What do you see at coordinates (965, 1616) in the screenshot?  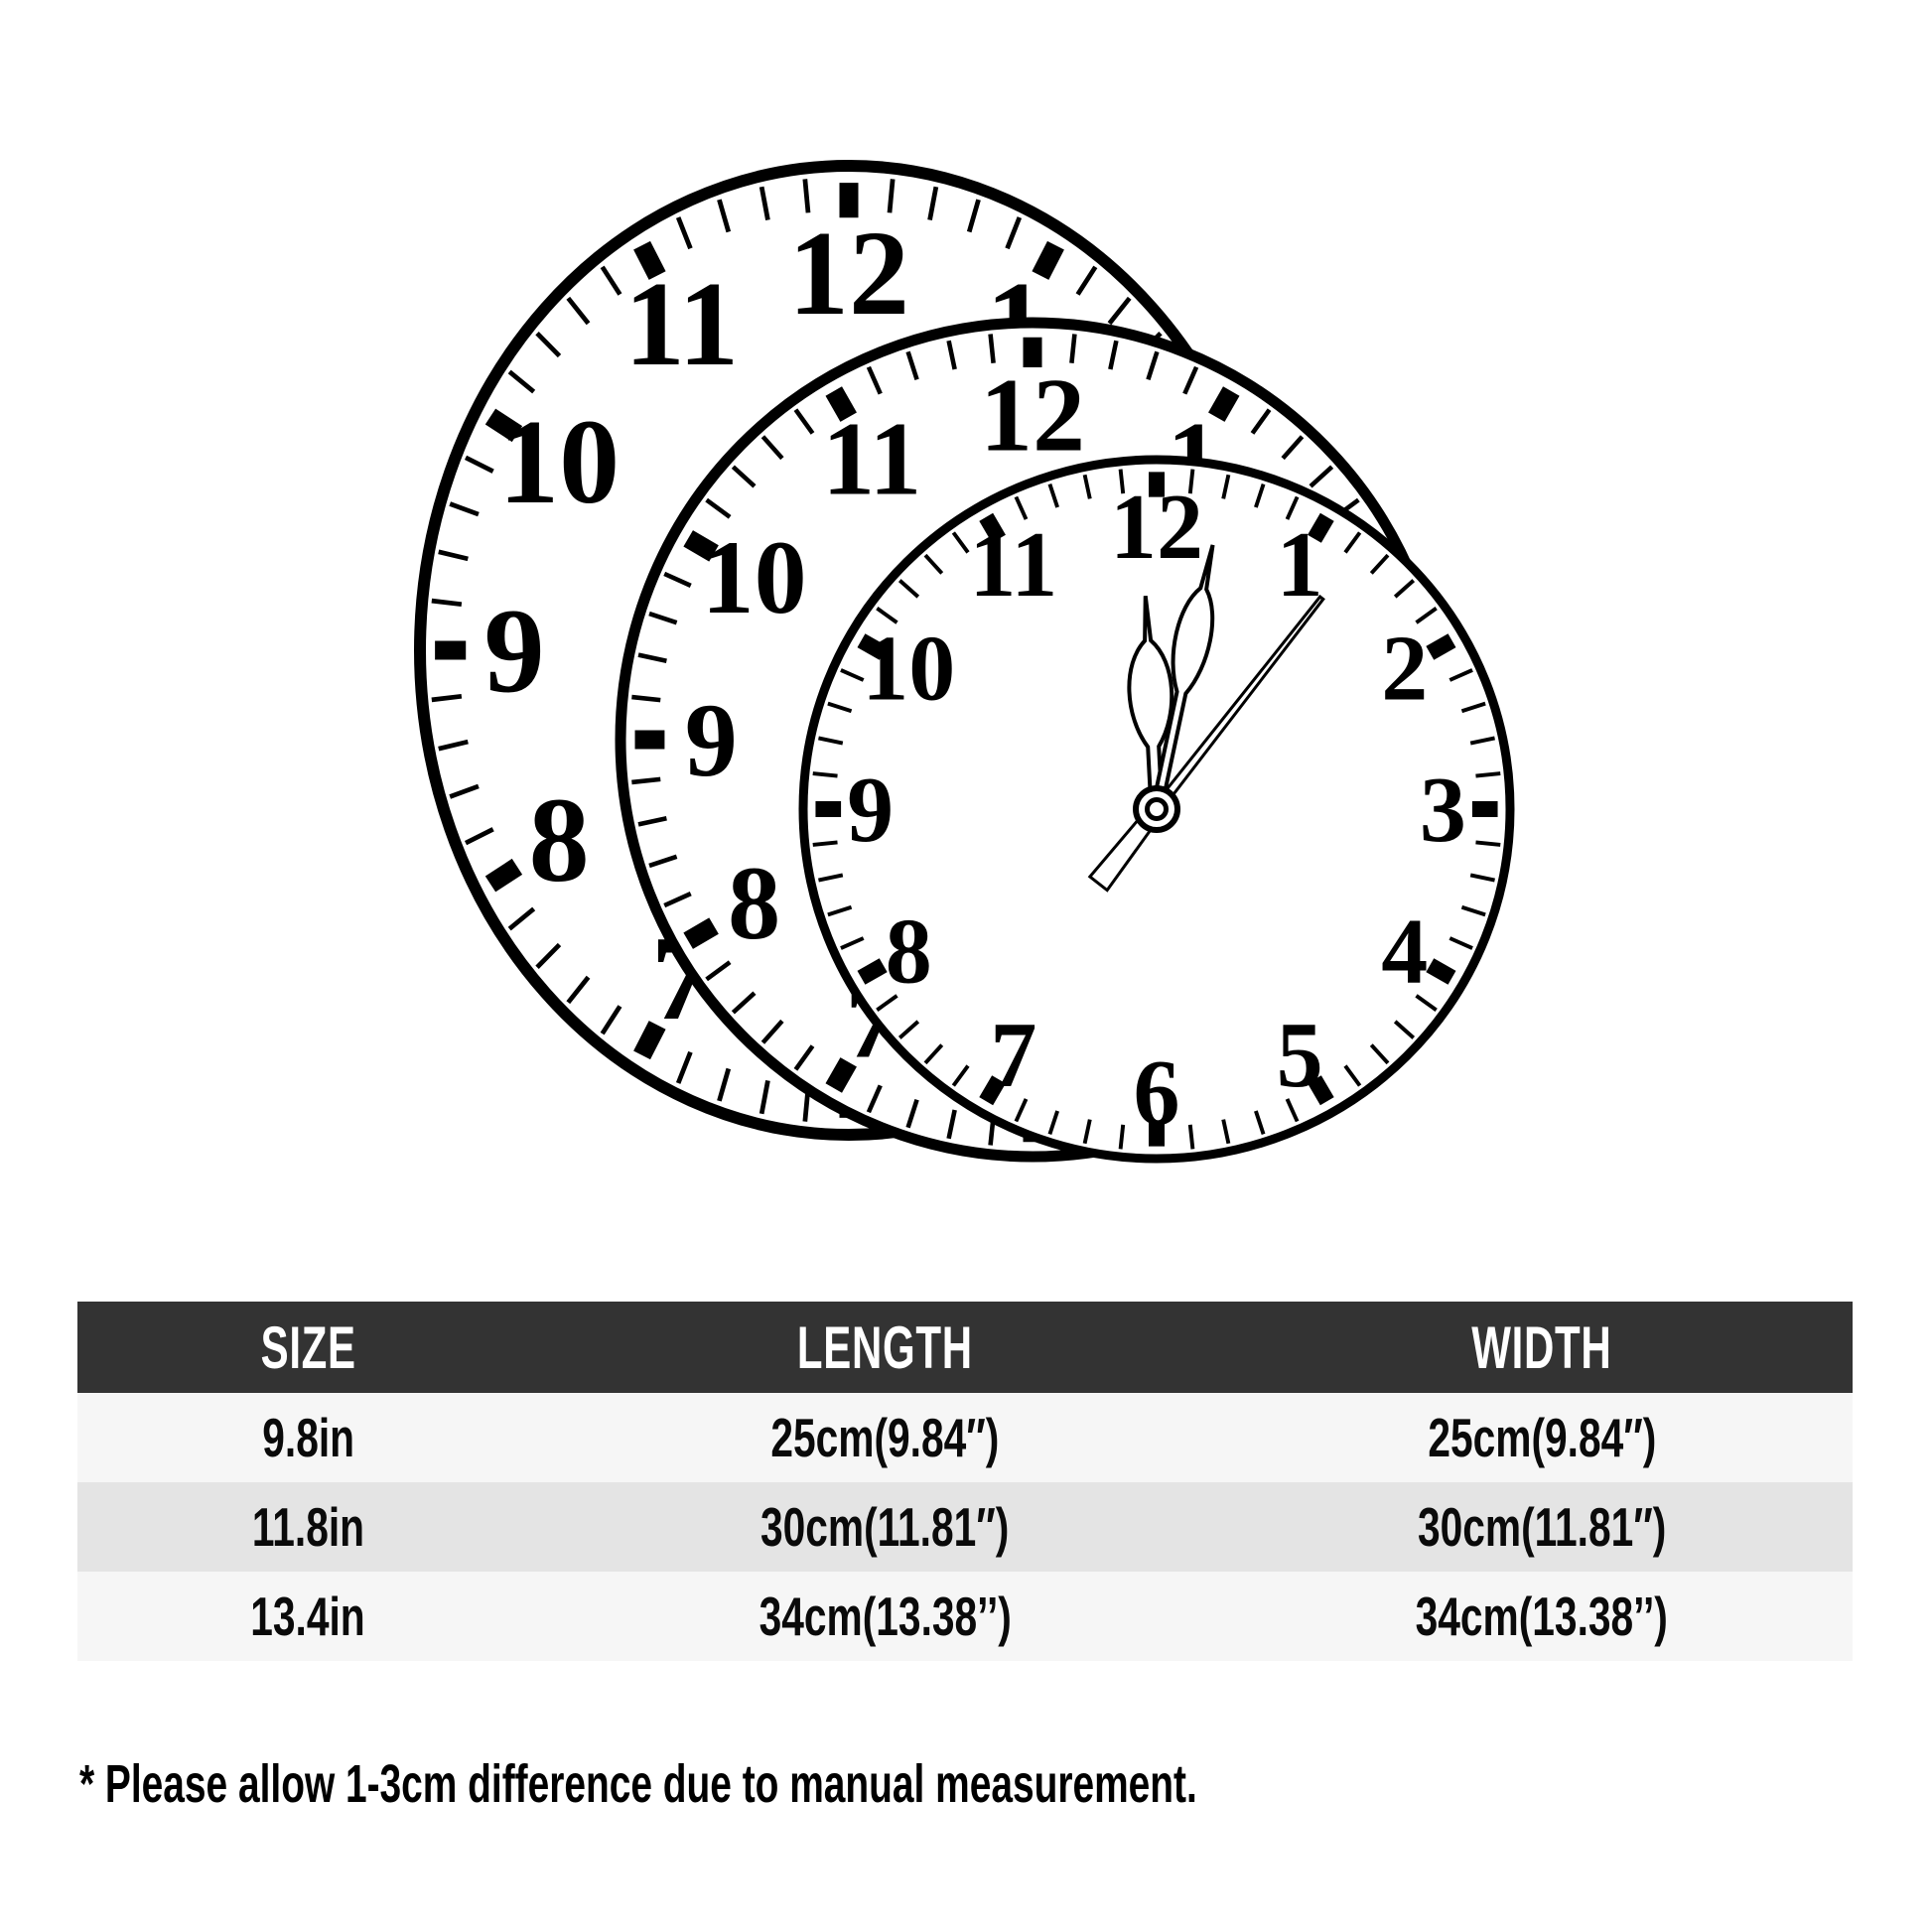 I see `table-row-13-4in: 13.4in 34cm(13.38’’) 34cm(13.38’’)` at bounding box center [965, 1616].